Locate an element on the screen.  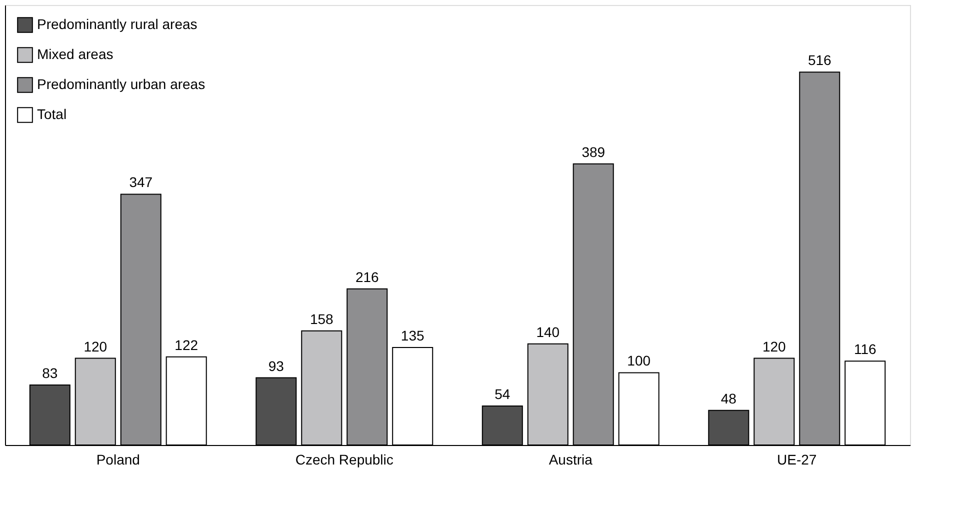
x-tick-label: Poland is located at coordinates (118, 460).